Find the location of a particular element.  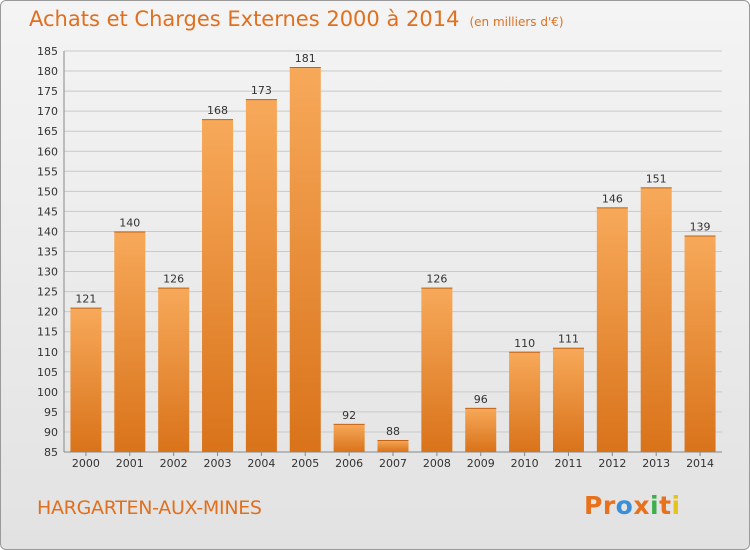

y-tick-label: 185 is located at coordinates (47, 51).